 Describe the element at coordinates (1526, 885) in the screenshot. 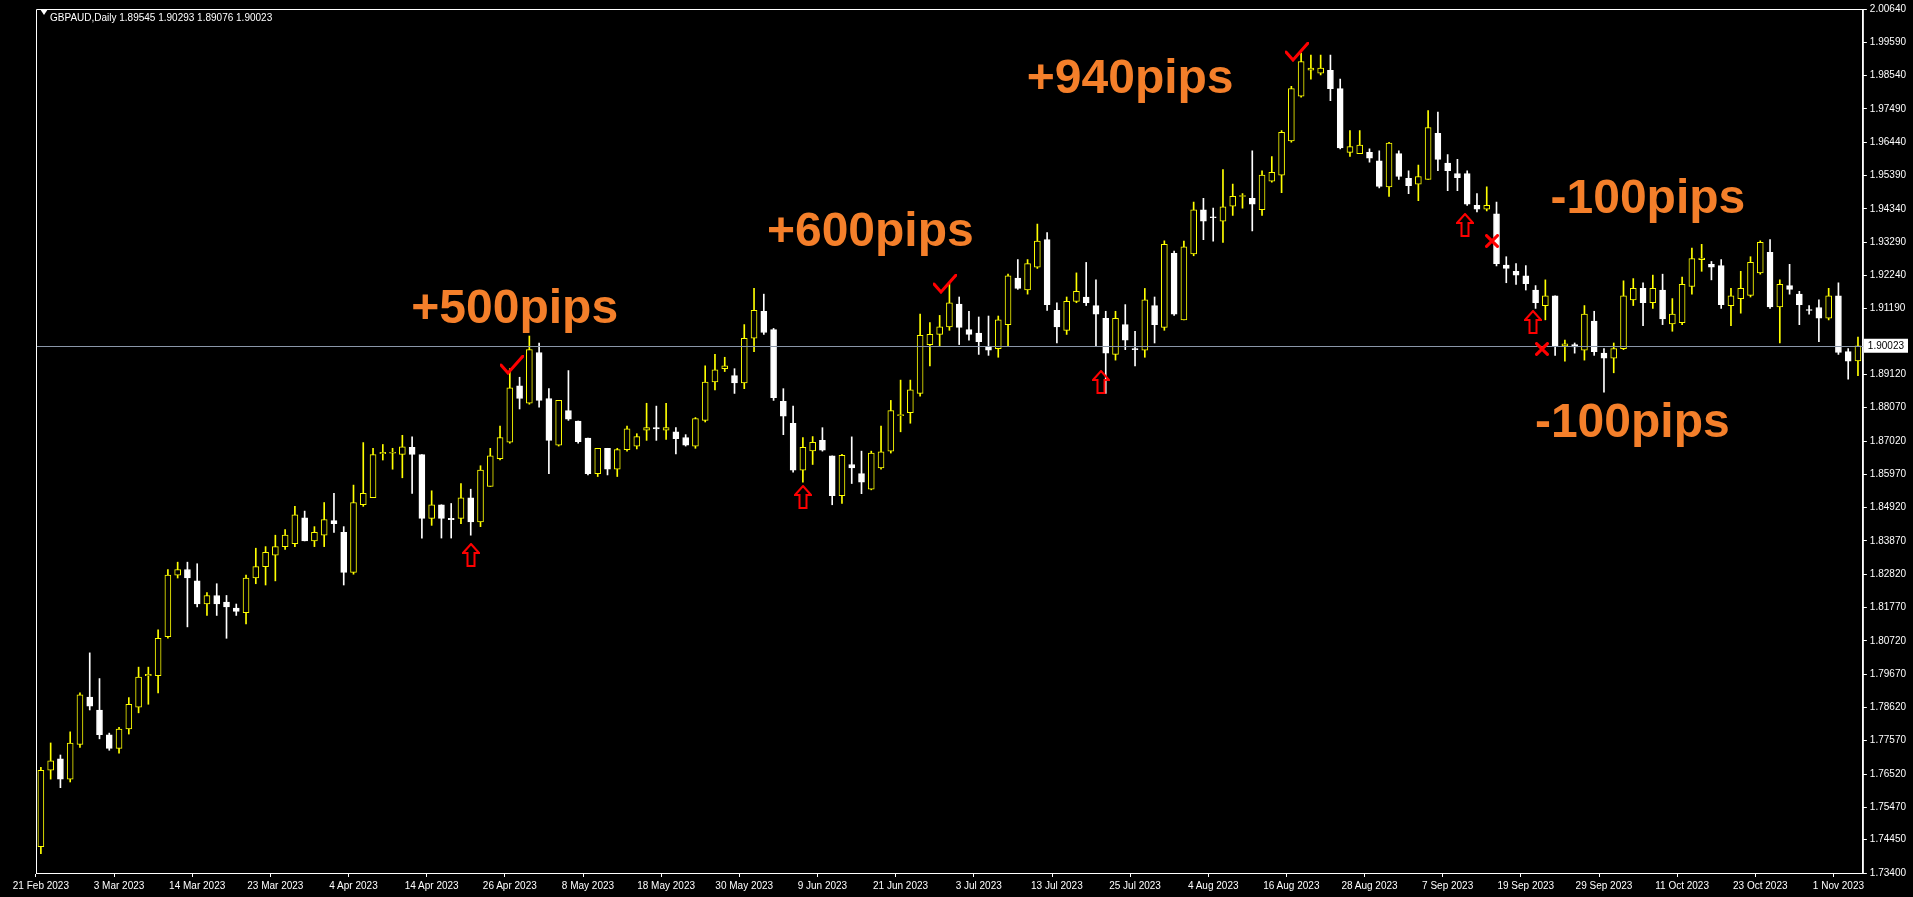

I see `x-tick-label: 19 Sep 2023` at that location.